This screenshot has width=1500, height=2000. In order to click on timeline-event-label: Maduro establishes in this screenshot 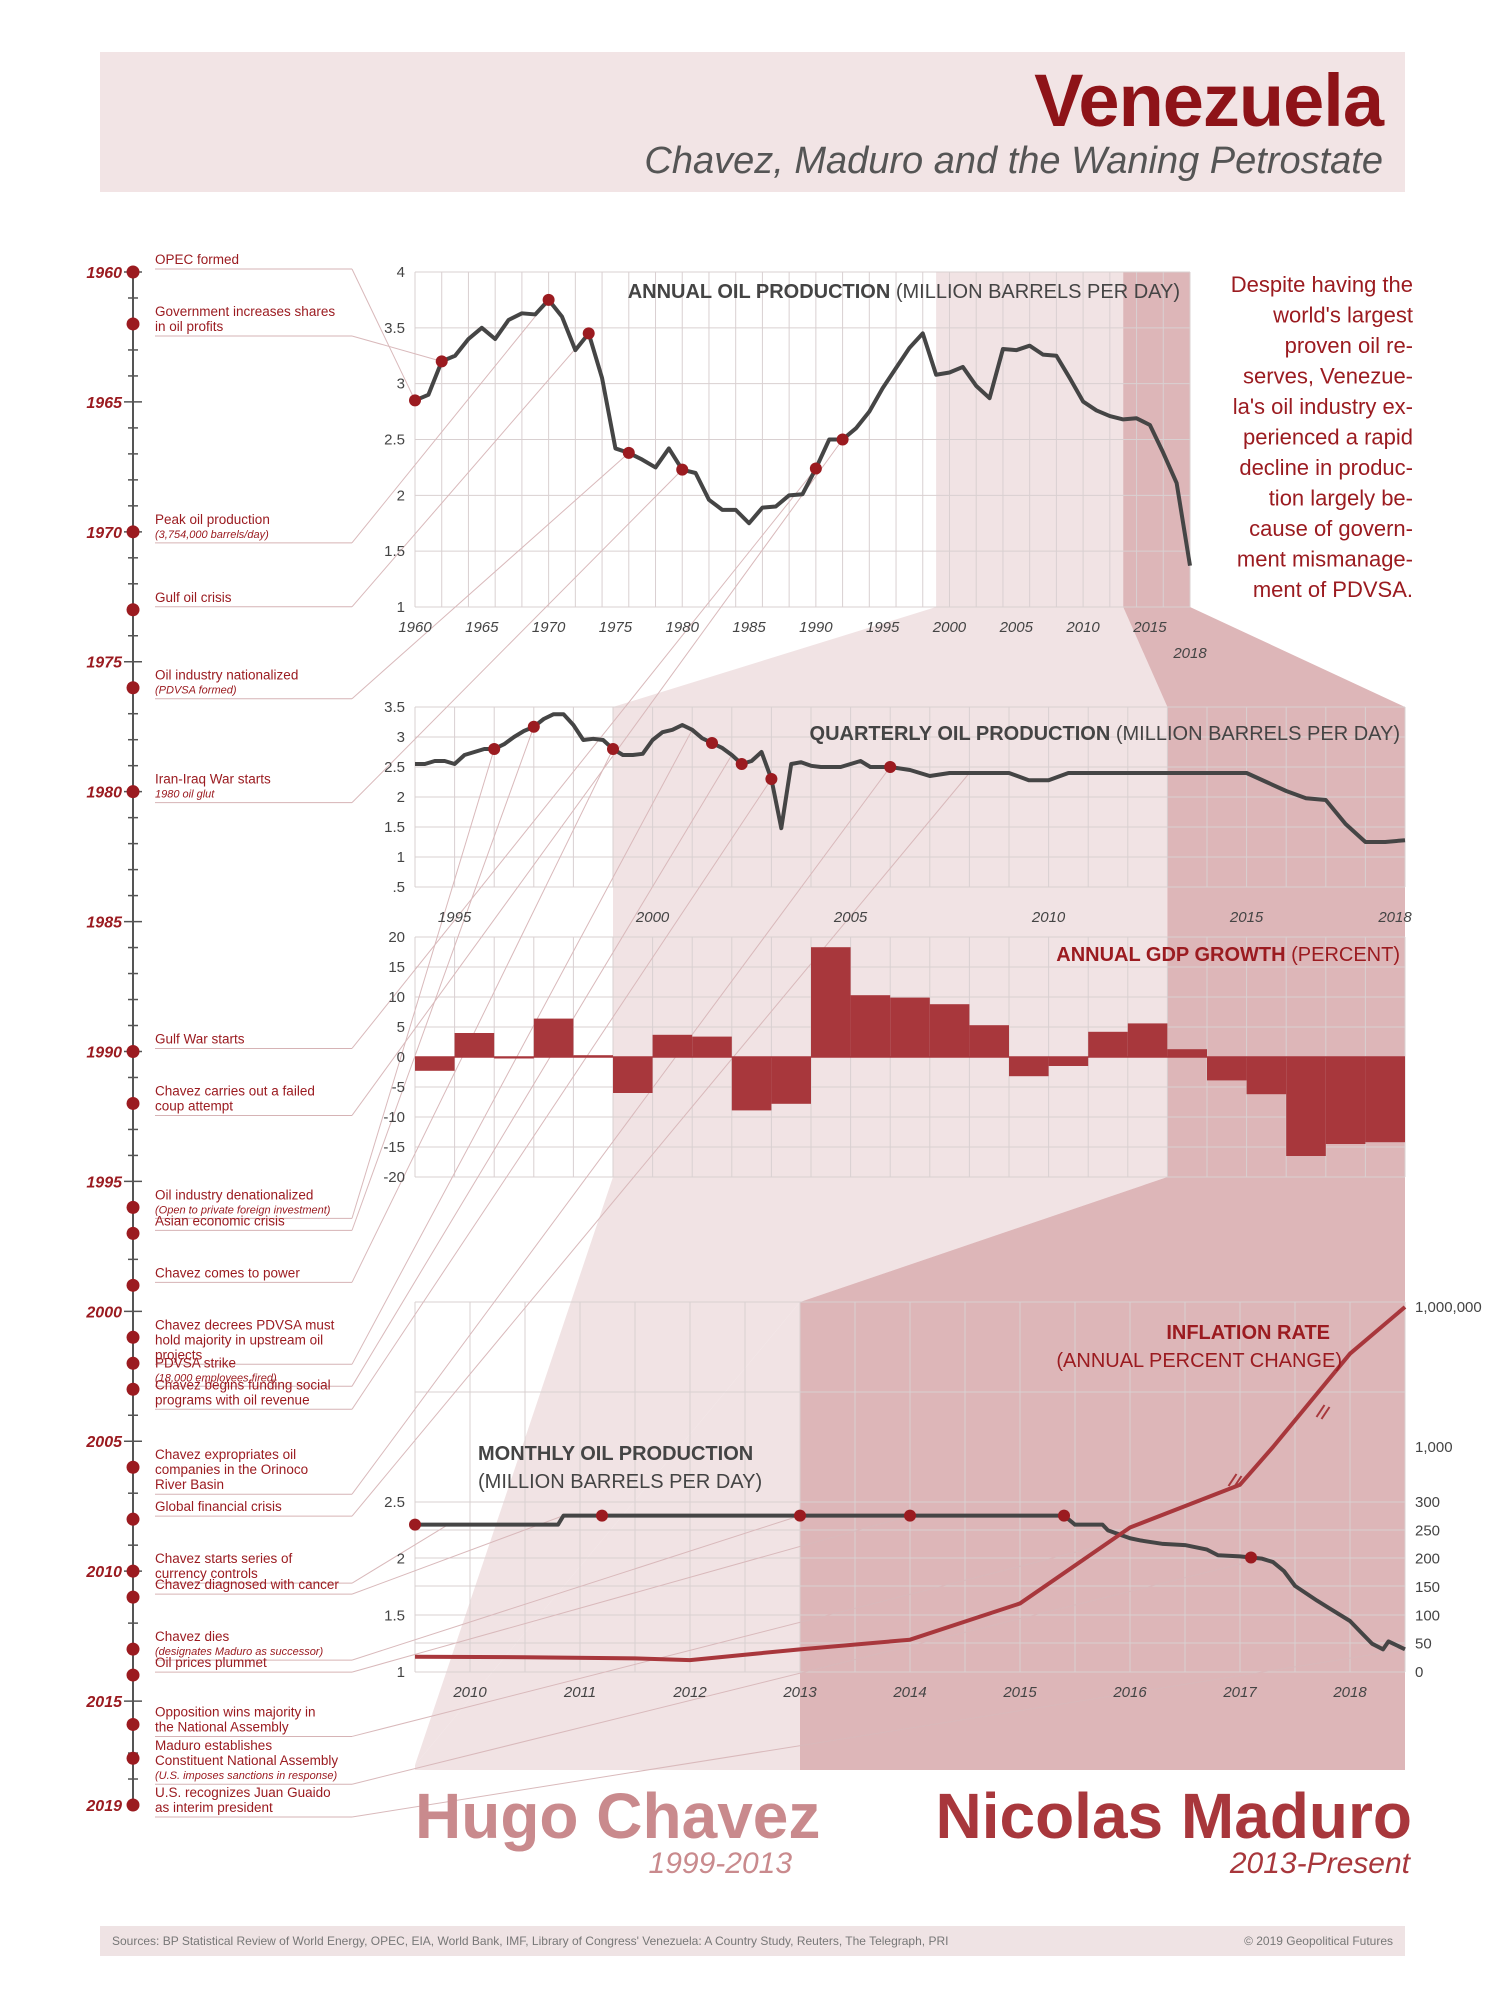, I will do `click(213, 1745)`.